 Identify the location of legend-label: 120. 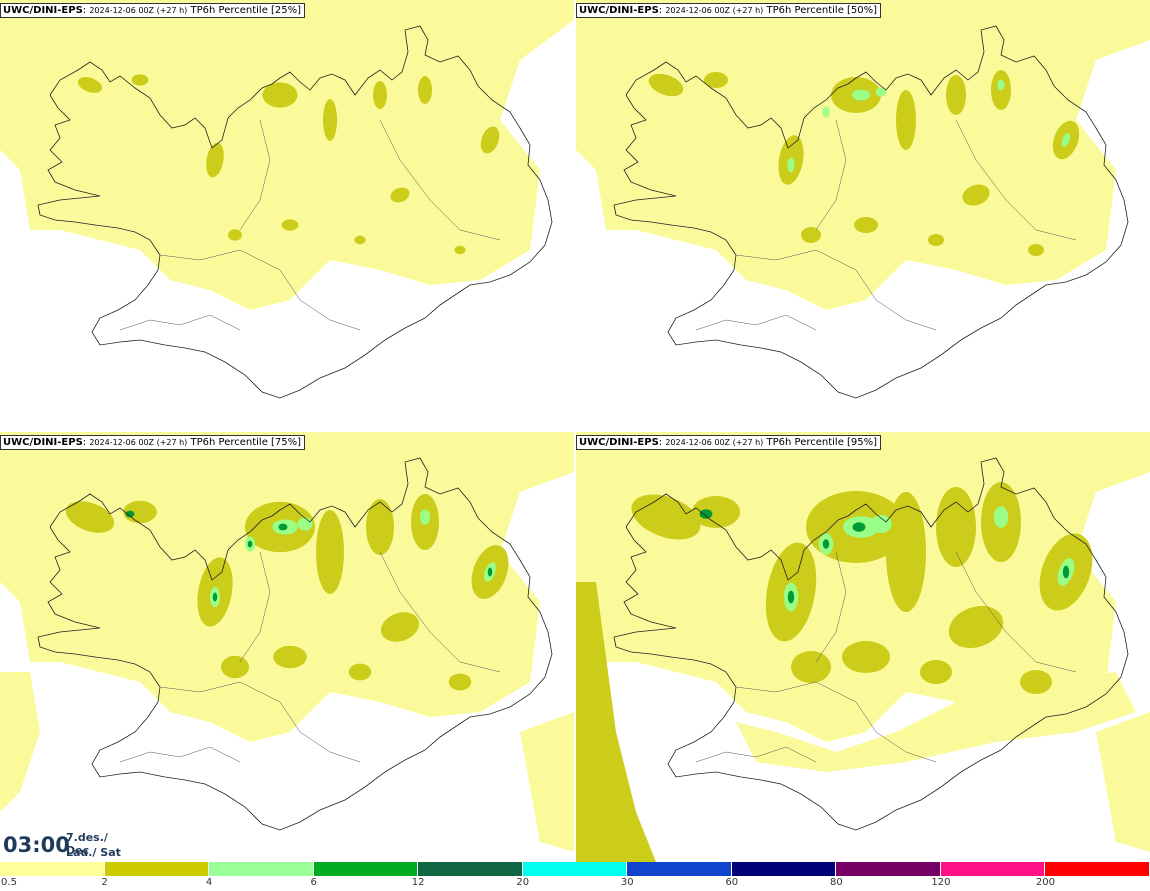
(941, 882).